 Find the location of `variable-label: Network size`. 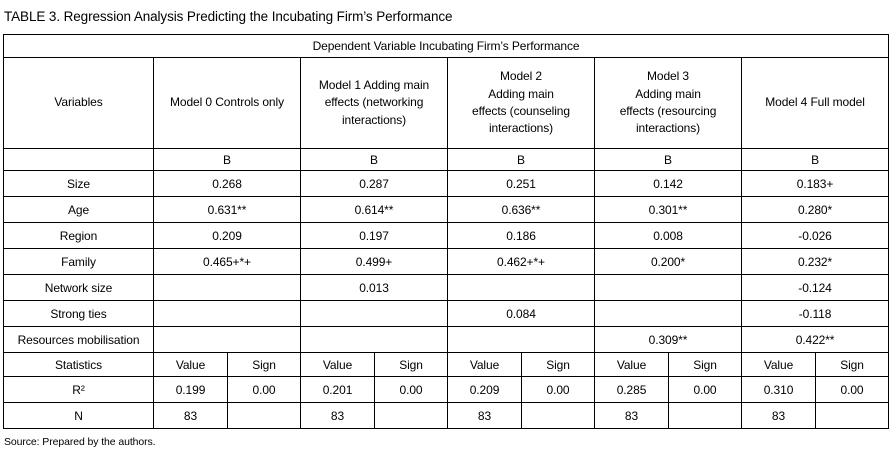

variable-label: Network size is located at coordinates (78, 287).